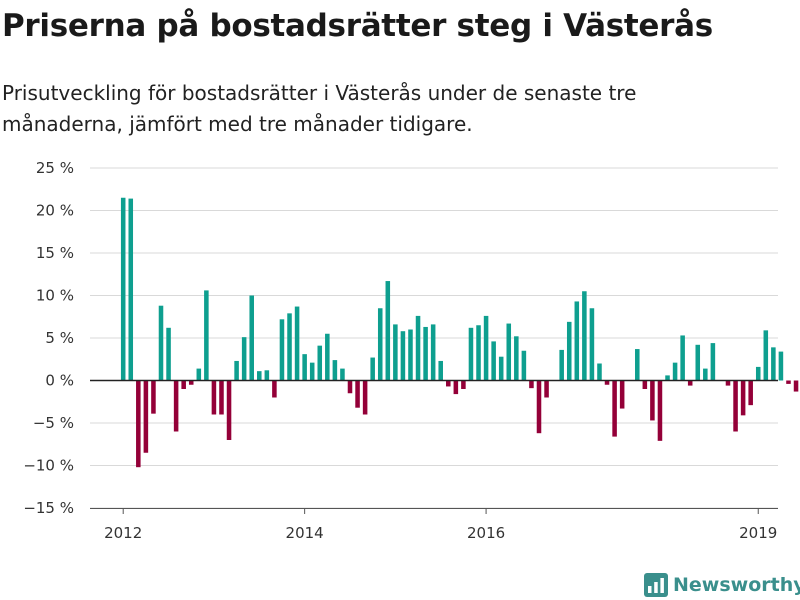 The width and height of the screenshot is (800, 600). I want to click on y-tick-label: −15 %, so click(48, 508).